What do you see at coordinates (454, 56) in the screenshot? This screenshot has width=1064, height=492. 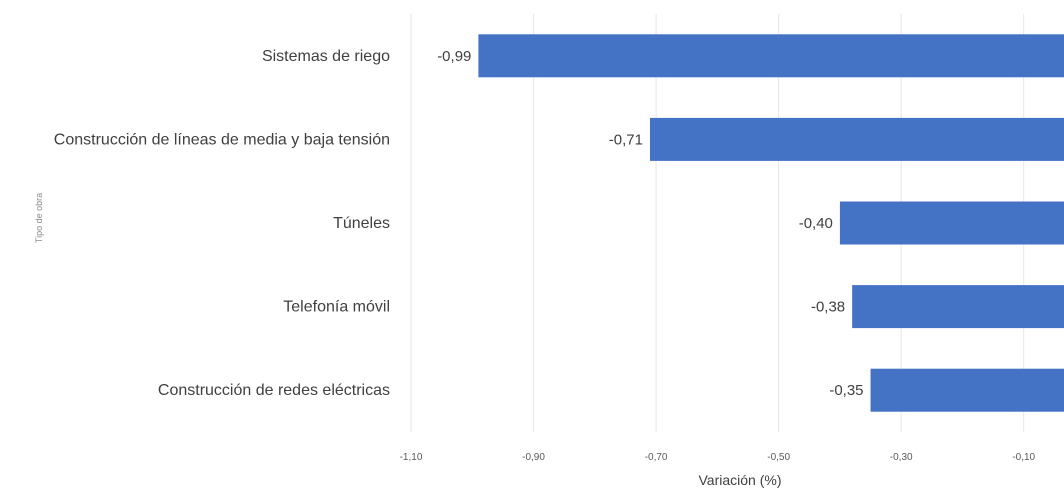 I see `bar-value-label: -0,99` at bounding box center [454, 56].